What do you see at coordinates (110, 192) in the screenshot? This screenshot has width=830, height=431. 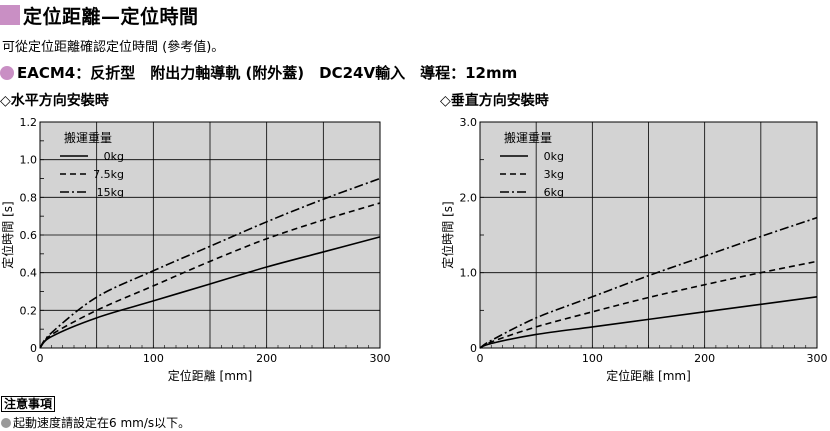 I see `legend-label: 15kg` at bounding box center [110, 192].